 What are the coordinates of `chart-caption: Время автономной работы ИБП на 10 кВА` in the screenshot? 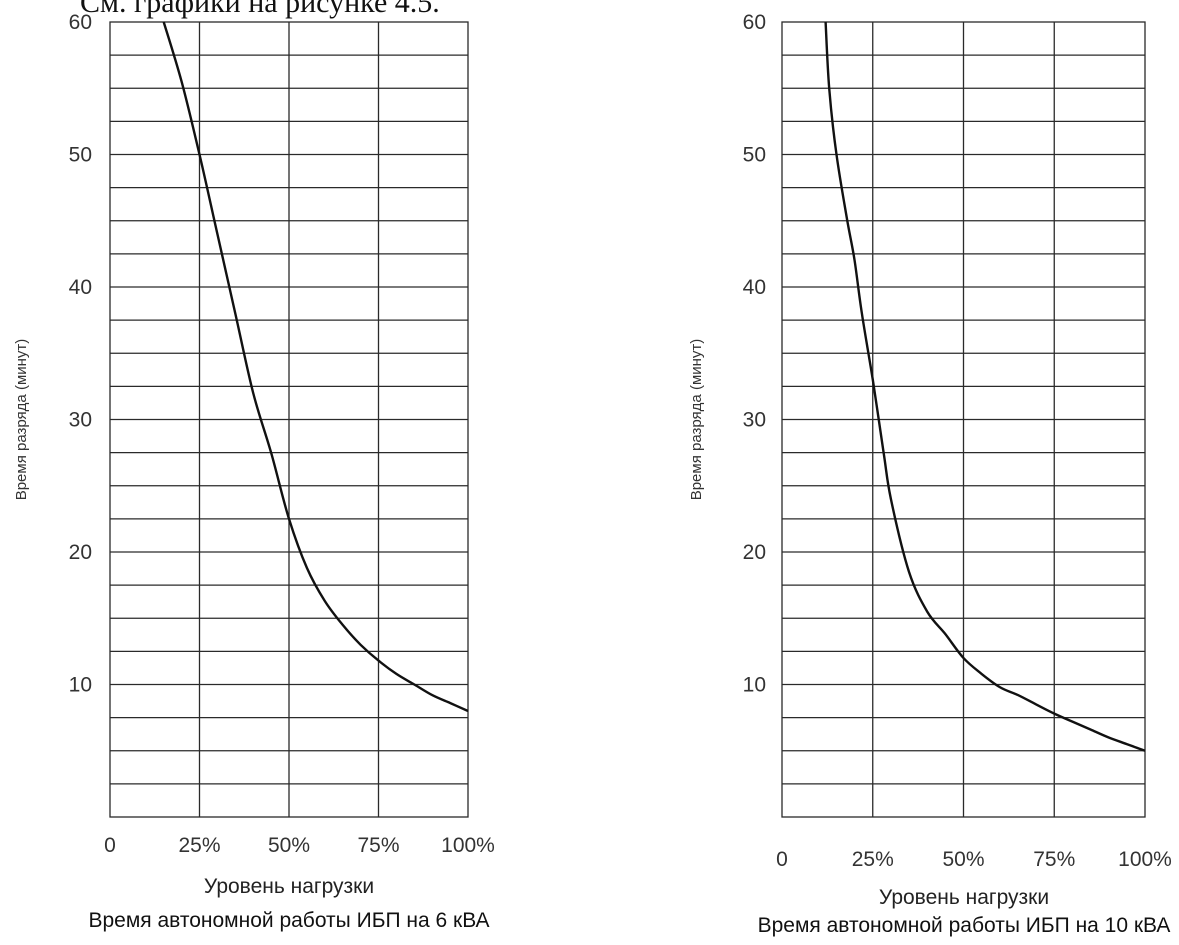 It's located at (964, 925).